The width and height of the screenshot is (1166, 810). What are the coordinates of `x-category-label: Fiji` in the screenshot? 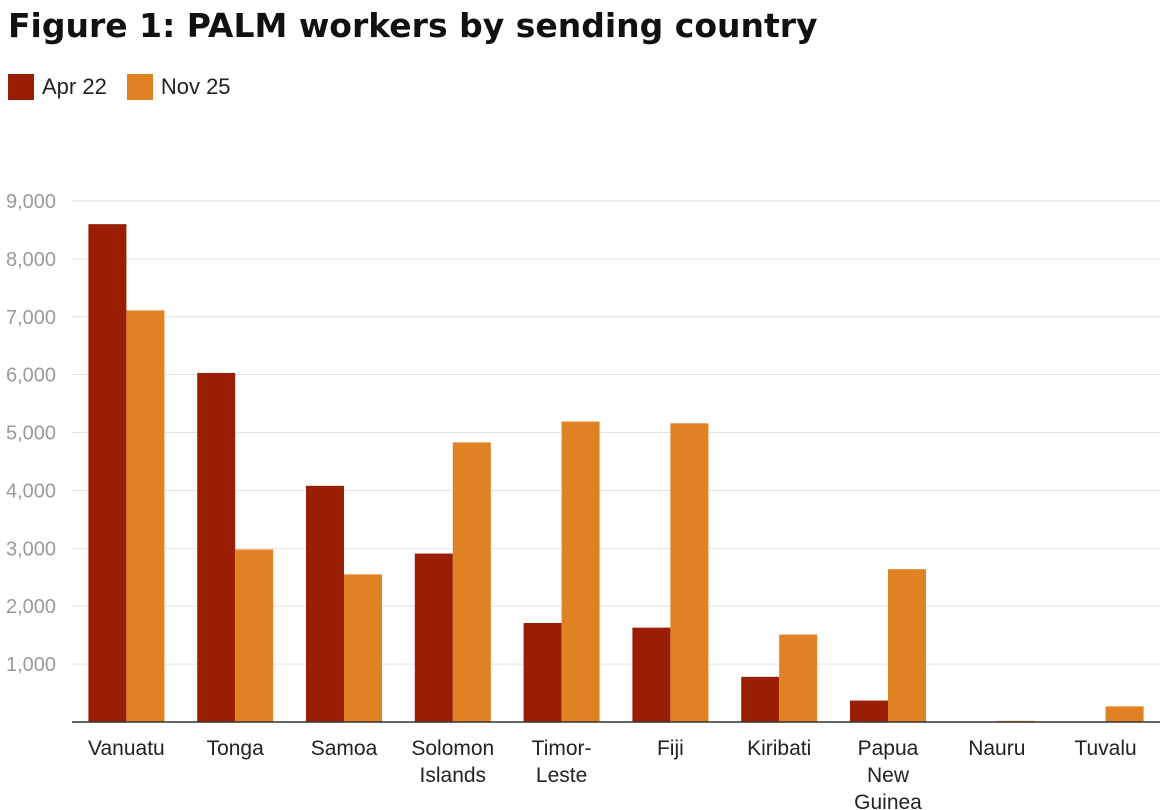 It's located at (670, 748).